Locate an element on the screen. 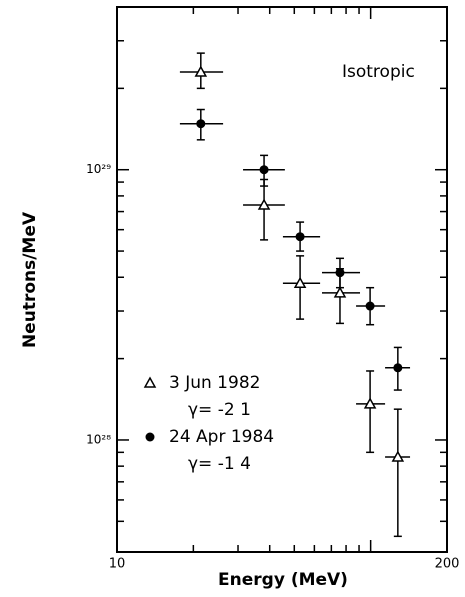  y-axis-label: Neutrons/MeV is located at coordinates (30, 279).